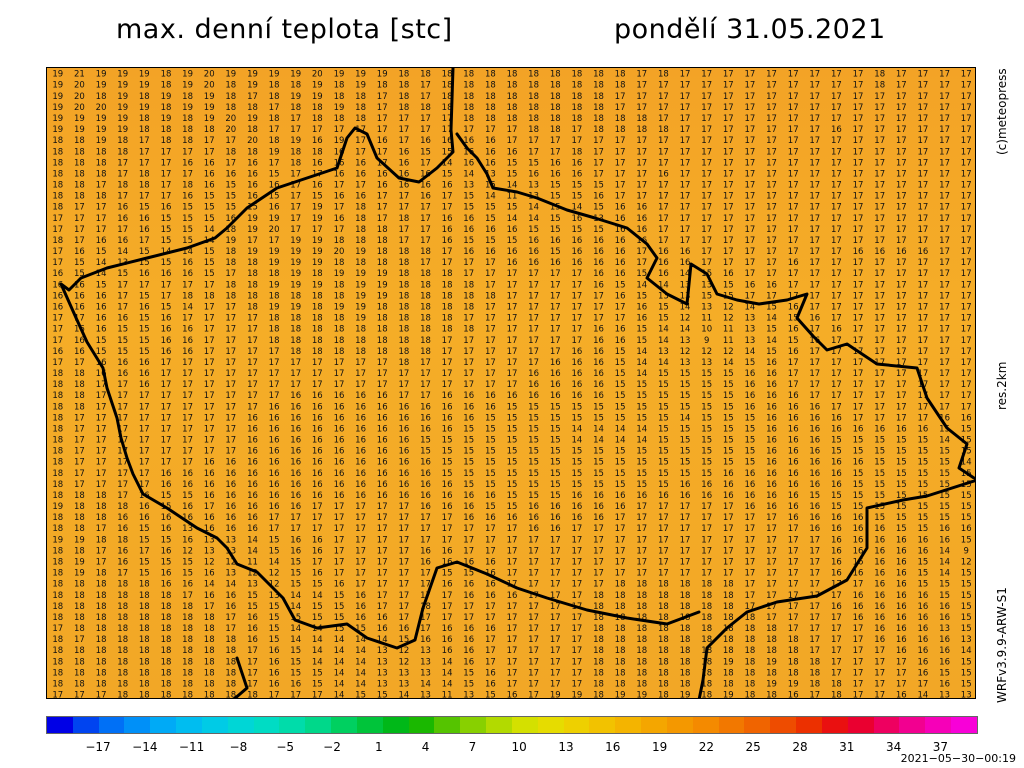 This screenshot has height=768, width=1024. What do you see at coordinates (771, 341) in the screenshot?
I see `temperature-value: 14` at bounding box center [771, 341].